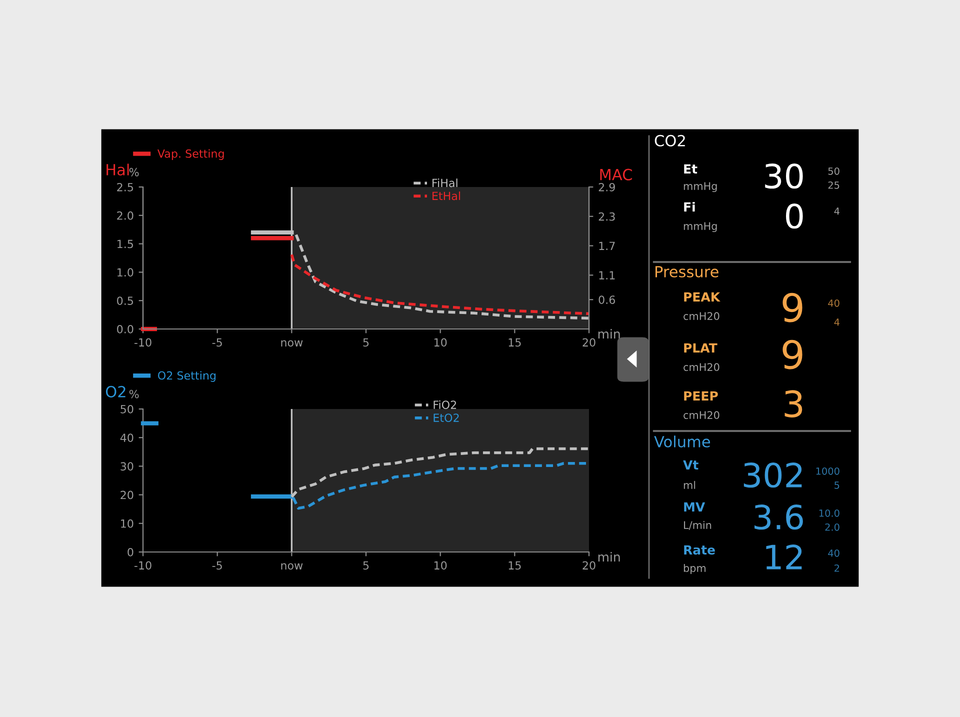 The image size is (960, 717). I want to click on y-tick-label: 10, so click(127, 523).